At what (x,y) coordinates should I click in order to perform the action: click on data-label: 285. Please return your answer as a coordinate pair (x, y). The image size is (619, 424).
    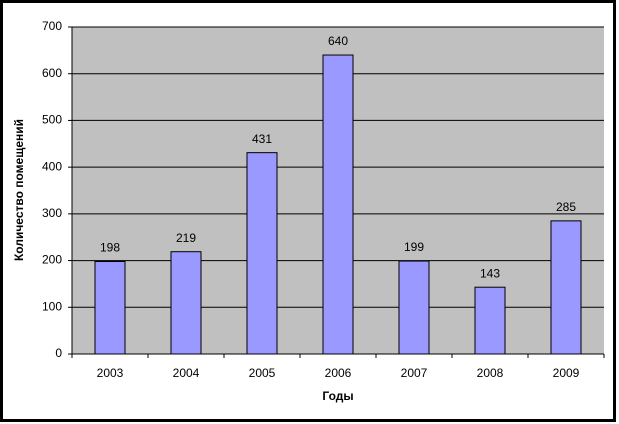
    Looking at the image, I should click on (566, 207).